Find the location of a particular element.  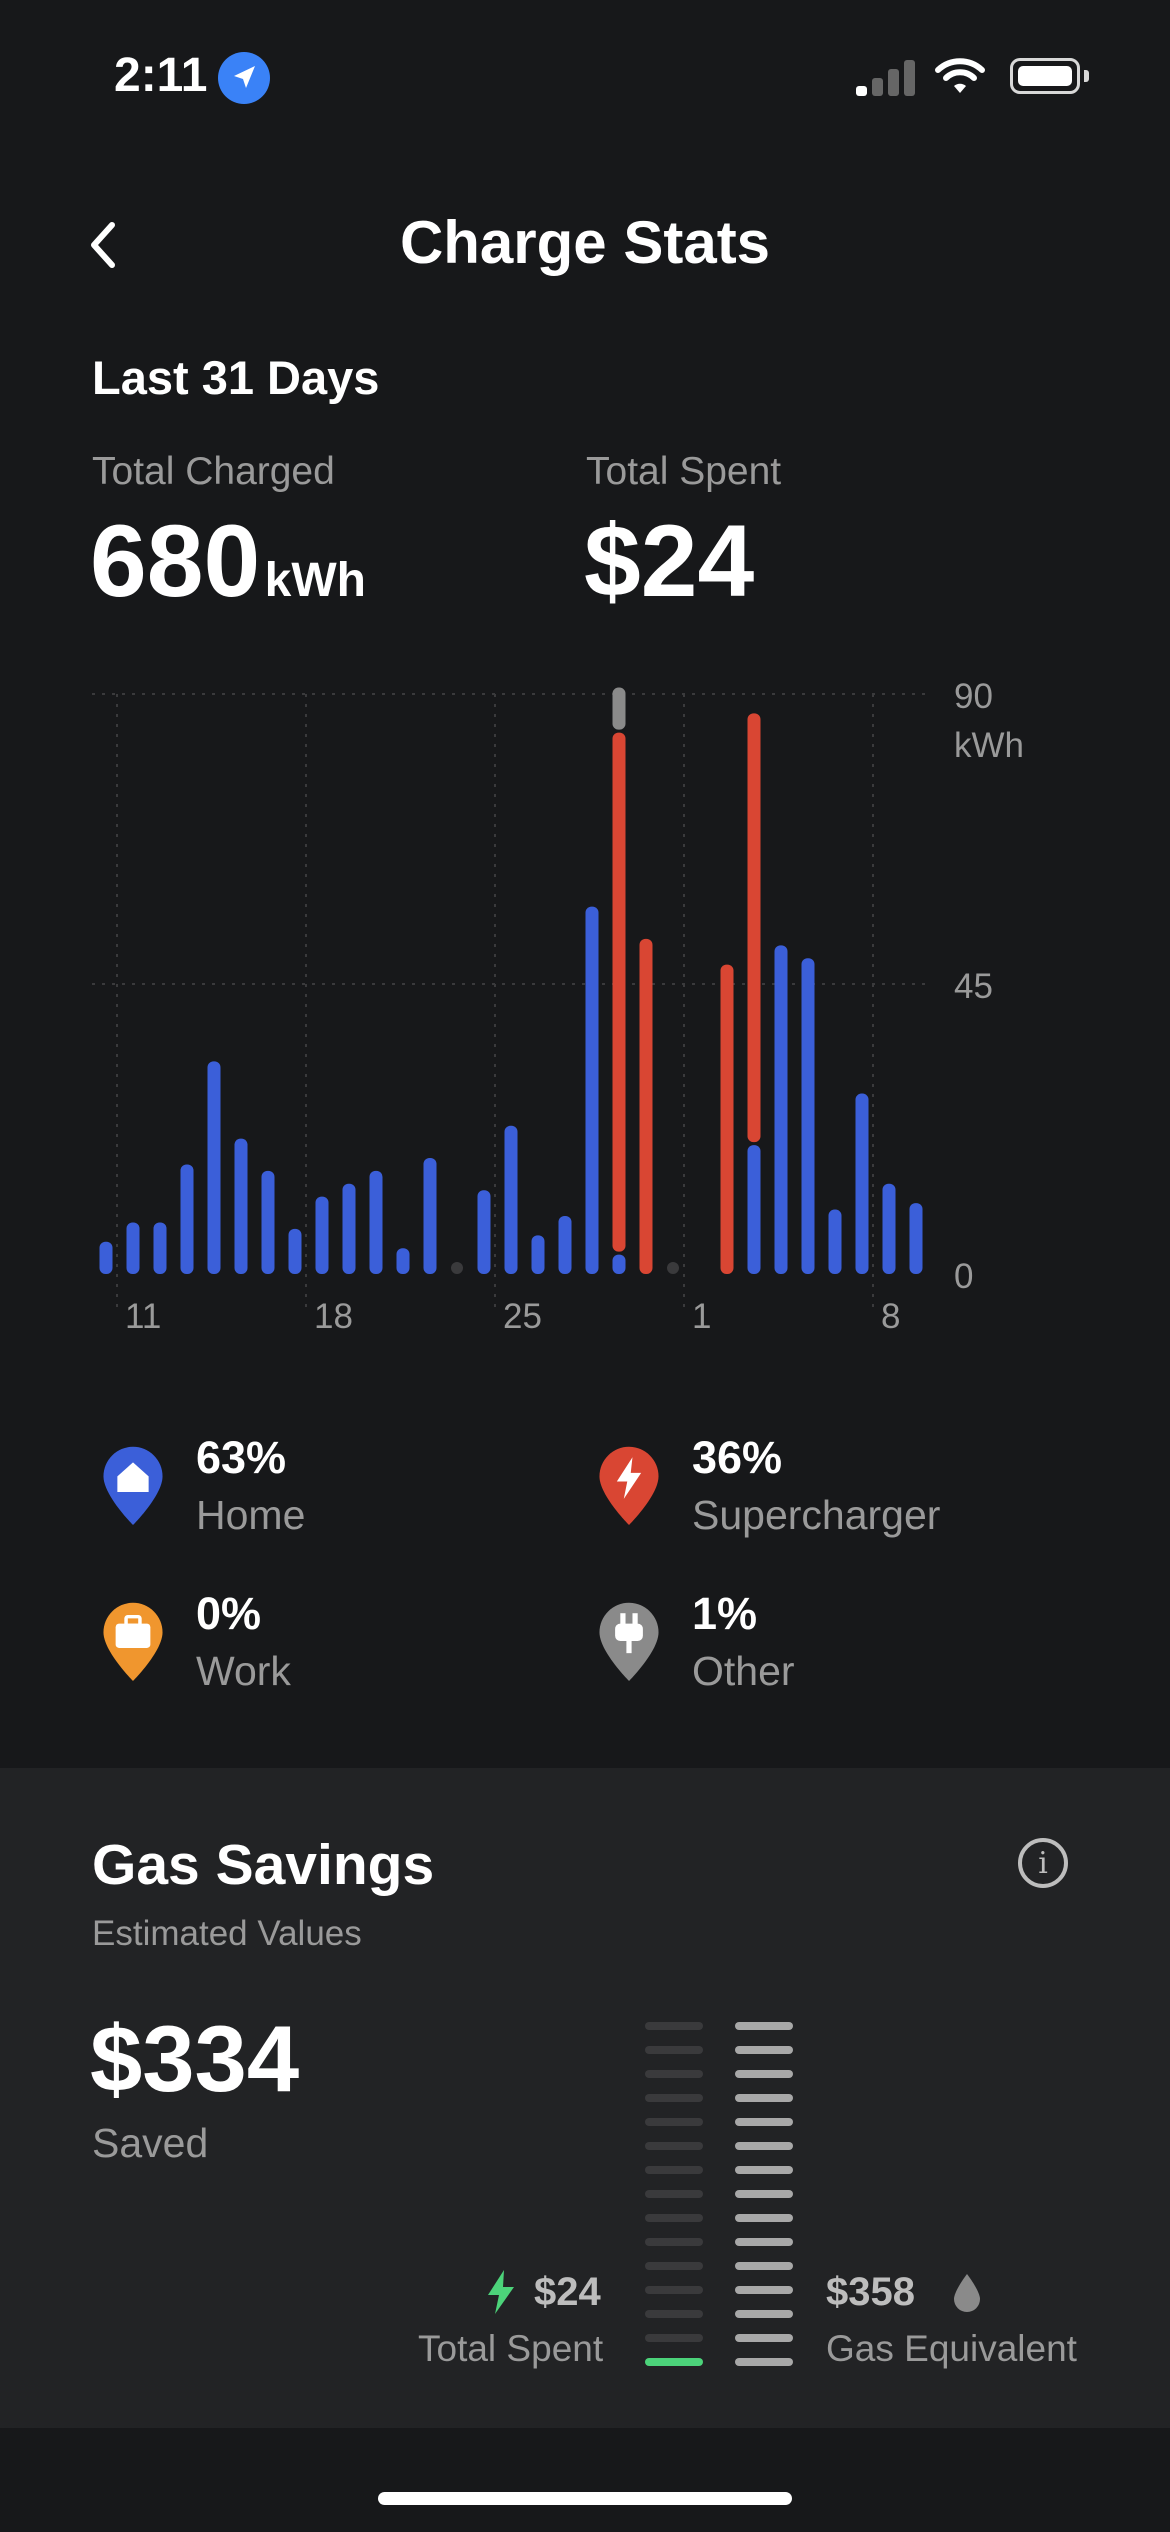

fuel-drop-icon is located at coordinates (967, 2295).